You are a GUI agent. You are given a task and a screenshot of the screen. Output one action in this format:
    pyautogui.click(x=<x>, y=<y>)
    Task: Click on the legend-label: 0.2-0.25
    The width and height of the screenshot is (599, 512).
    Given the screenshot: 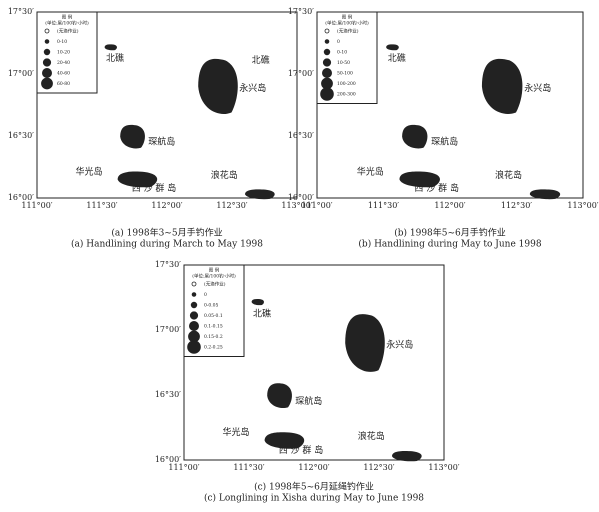 What is the action you would take?
    pyautogui.click(x=213, y=348)
    